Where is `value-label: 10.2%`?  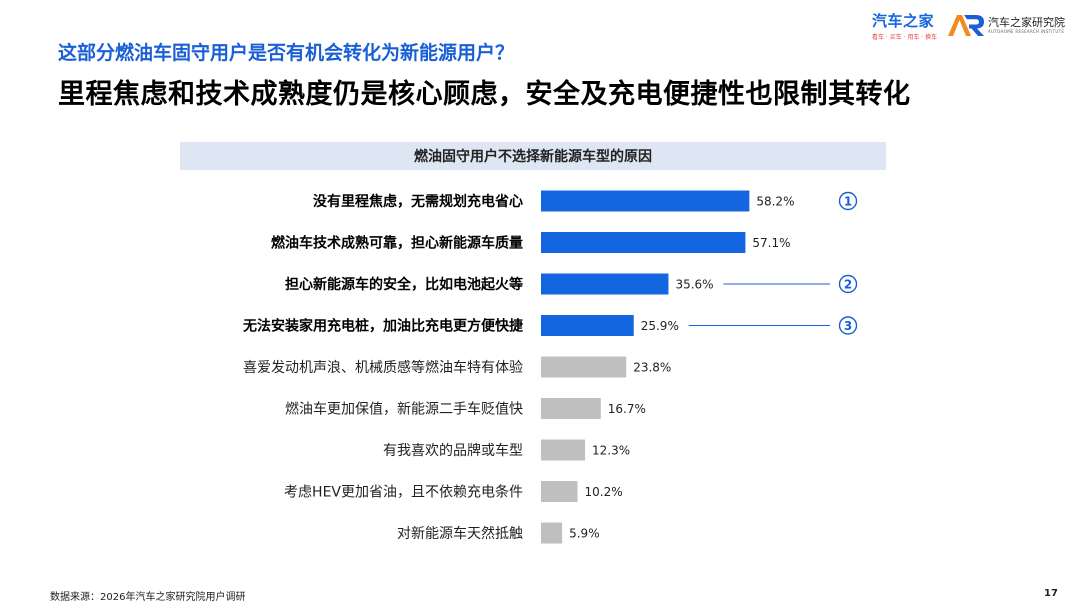
value-label: 10.2% is located at coordinates (604, 492).